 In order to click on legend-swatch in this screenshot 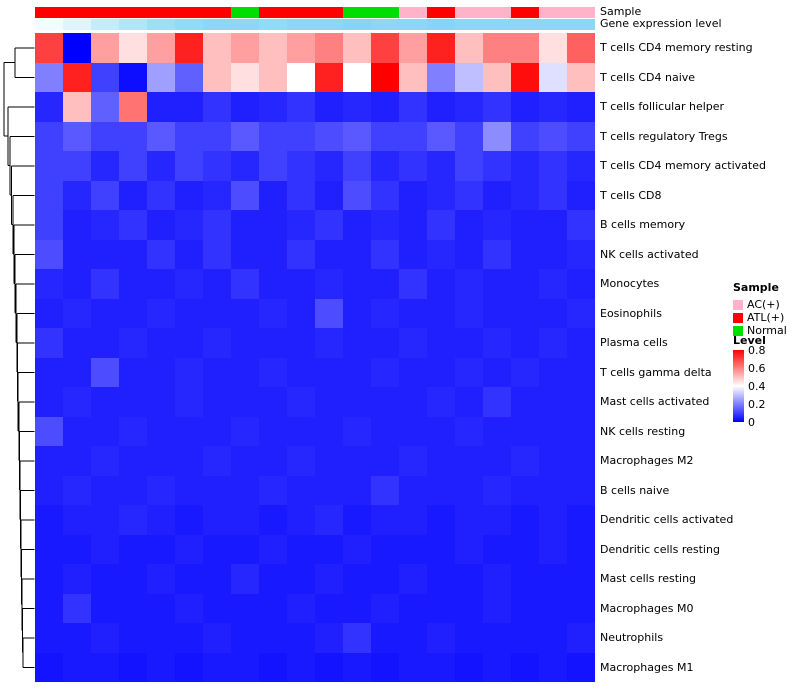, I will do `click(738, 304)`.